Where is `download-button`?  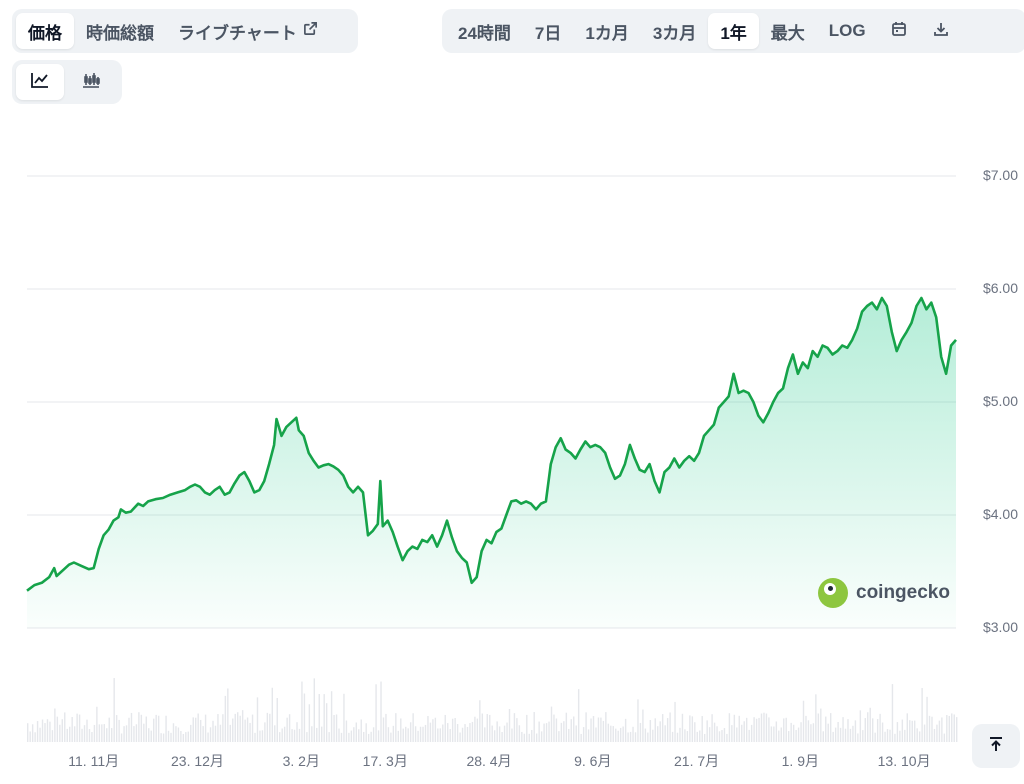 download-button is located at coordinates (941, 31).